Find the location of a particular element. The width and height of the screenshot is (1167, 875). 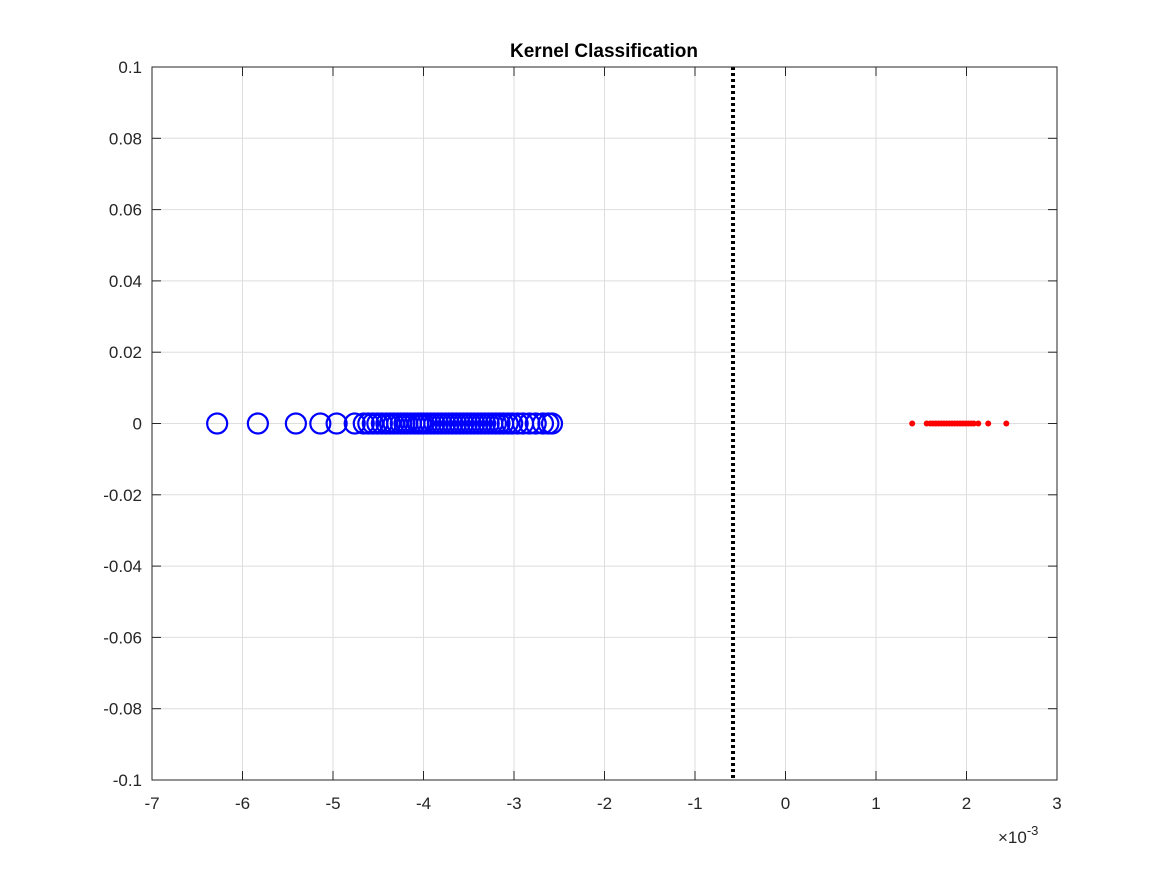

y-tick-label: -0.06 is located at coordinates (122, 637).